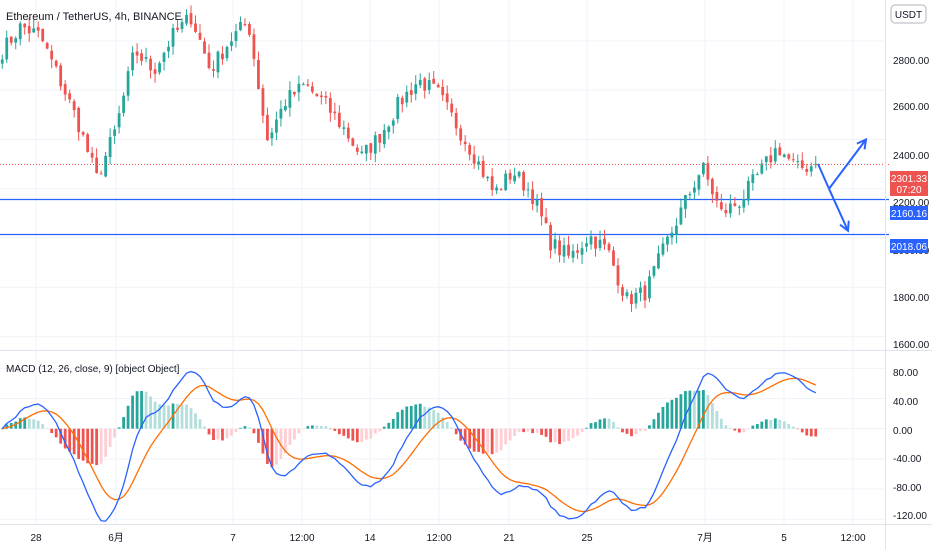 The height and width of the screenshot is (555, 932). Describe the element at coordinates (862, 143) in the screenshot. I see `bullish-arrow-head` at that location.